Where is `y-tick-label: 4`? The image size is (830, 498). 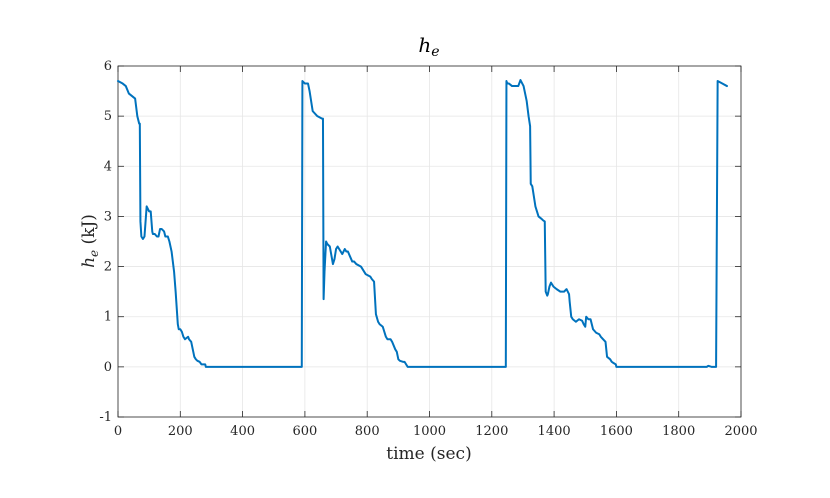 y-tick-label: 4 is located at coordinates (108, 166).